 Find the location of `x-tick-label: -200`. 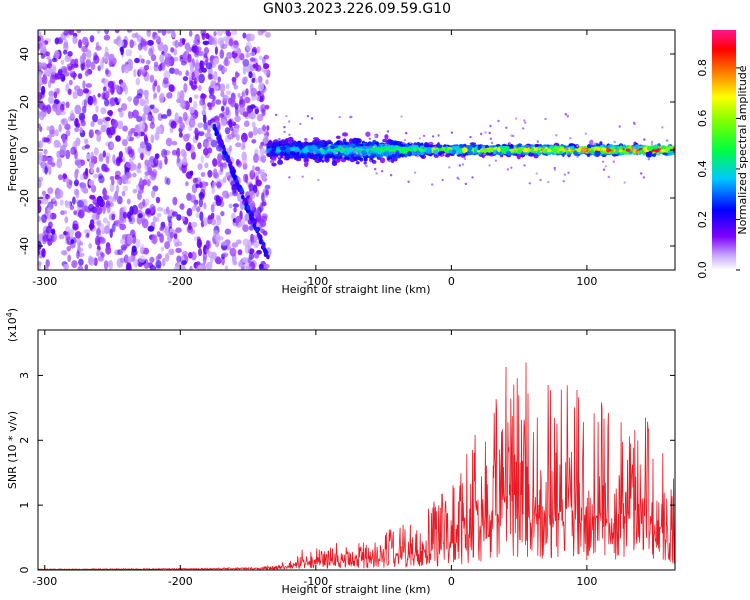

x-tick-label: -200 is located at coordinates (180, 281).